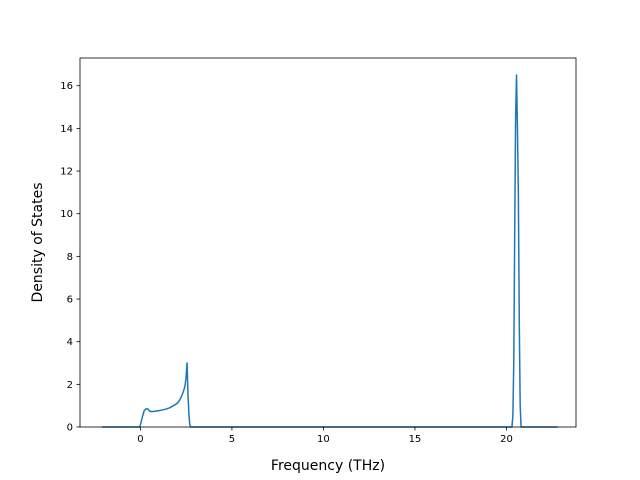 Image resolution: width=640 pixels, height=480 pixels. Describe the element at coordinates (66, 86) in the screenshot. I see `y-tick-label: 16` at that location.